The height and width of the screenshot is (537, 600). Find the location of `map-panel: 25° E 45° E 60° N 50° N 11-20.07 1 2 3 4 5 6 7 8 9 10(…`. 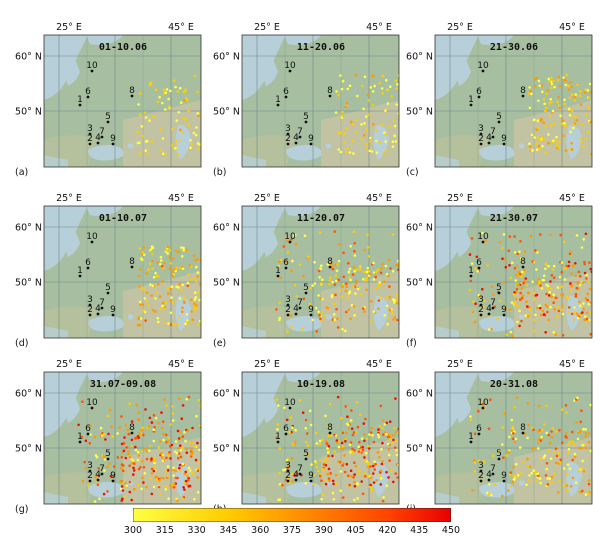

map-panel: 25° E 45° E 60° N 50° N 11-20.07 1 2 3 4 5 6 7 8 9 10(… is located at coordinates (308, 268).